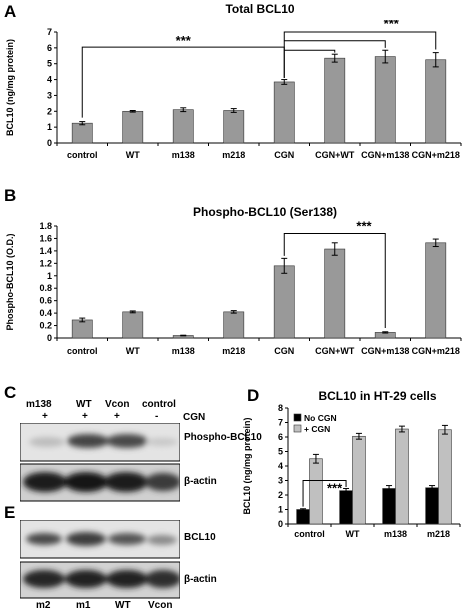 The width and height of the screenshot is (471, 611). What do you see at coordinates (436, 351) in the screenshot?
I see `b-xtick-label: CGN+m218` at bounding box center [436, 351].